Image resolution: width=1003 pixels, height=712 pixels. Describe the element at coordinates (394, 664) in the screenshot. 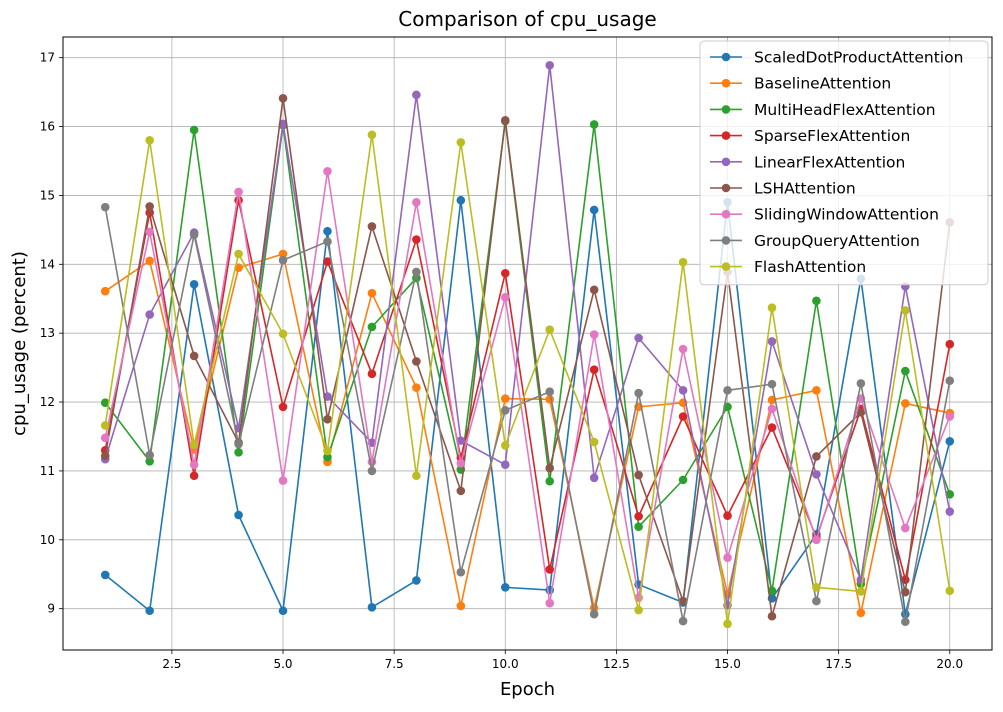

I see `x-tick-label: 7.5` at that location.